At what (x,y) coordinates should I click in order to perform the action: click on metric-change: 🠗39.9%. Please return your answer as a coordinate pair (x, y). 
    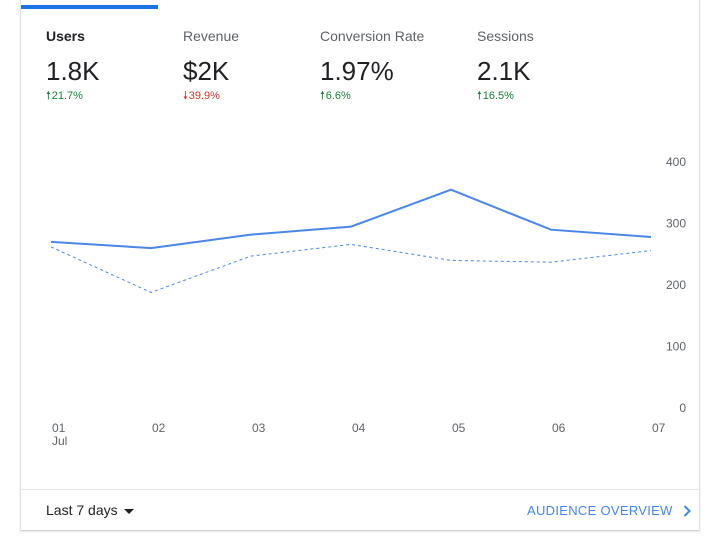
    Looking at the image, I should click on (211, 96).